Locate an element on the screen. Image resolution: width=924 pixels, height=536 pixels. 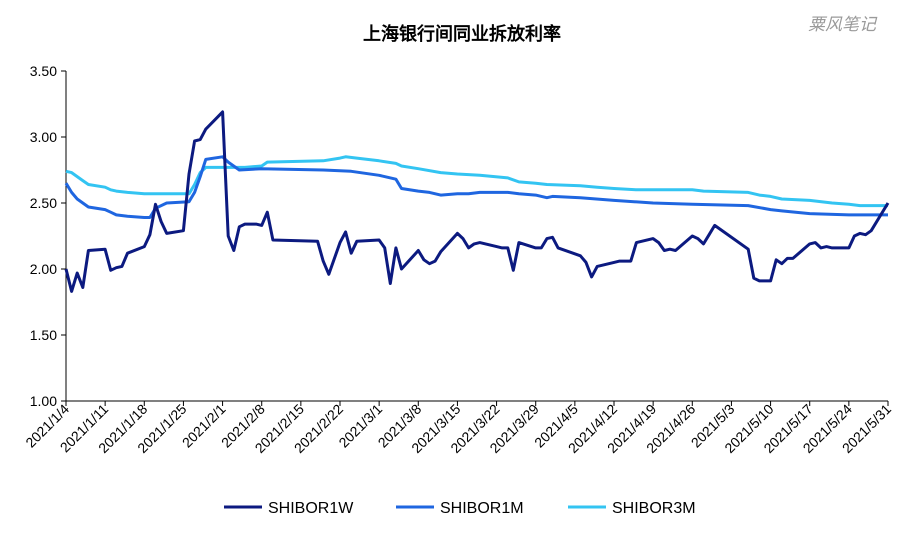
y-tick-label: 3.00 is located at coordinates (43, 137).